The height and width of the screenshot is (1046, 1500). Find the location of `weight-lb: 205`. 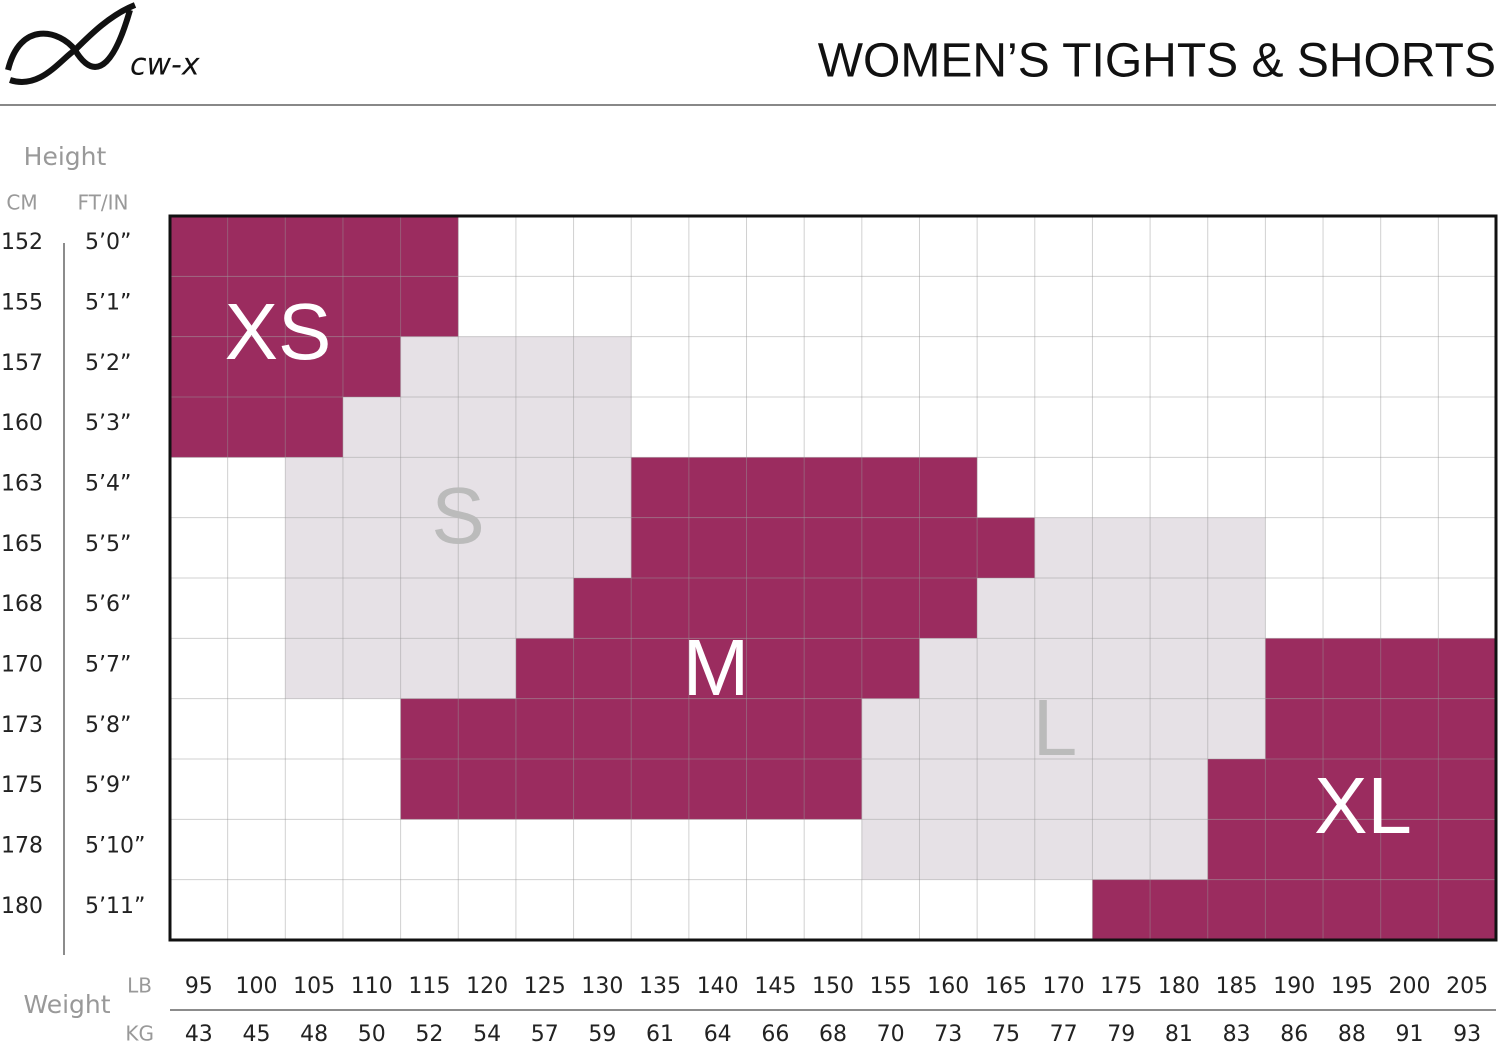

weight-lb: 205 is located at coordinates (1467, 986).